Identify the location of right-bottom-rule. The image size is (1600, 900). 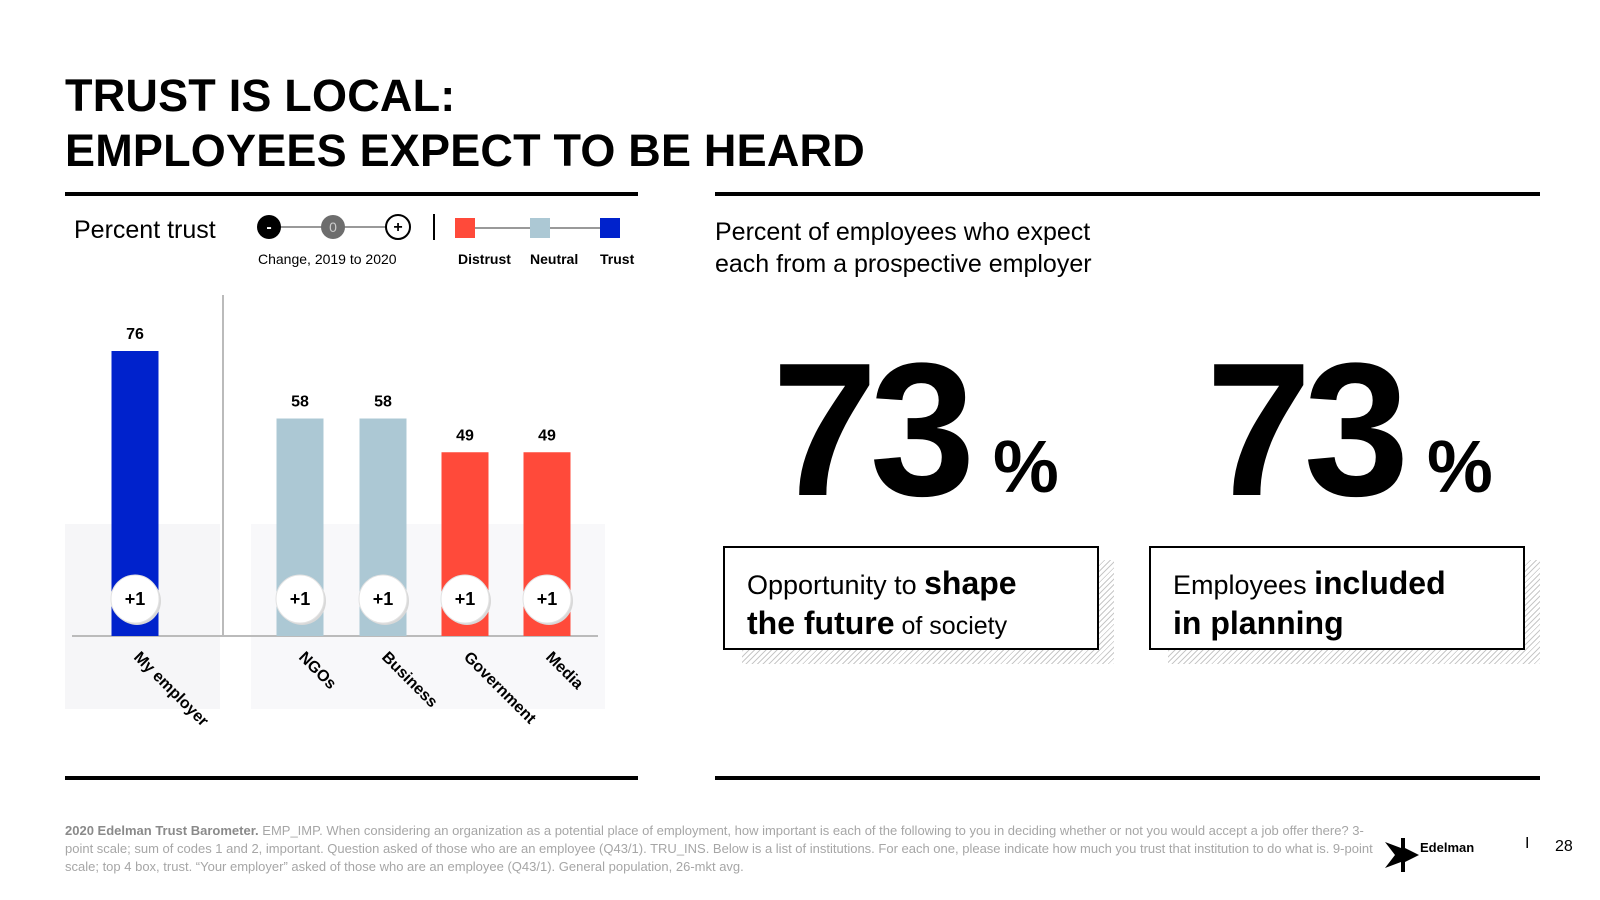
(1127, 778).